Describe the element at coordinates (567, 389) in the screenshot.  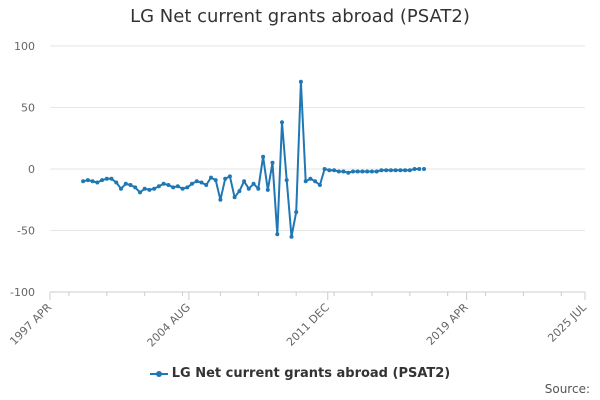
I see `source-label: Source:` at that location.